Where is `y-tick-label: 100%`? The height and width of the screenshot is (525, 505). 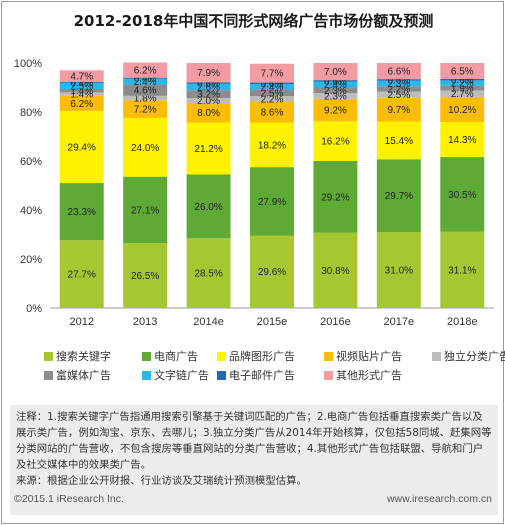
y-tick-label: 100% is located at coordinates (28, 64).